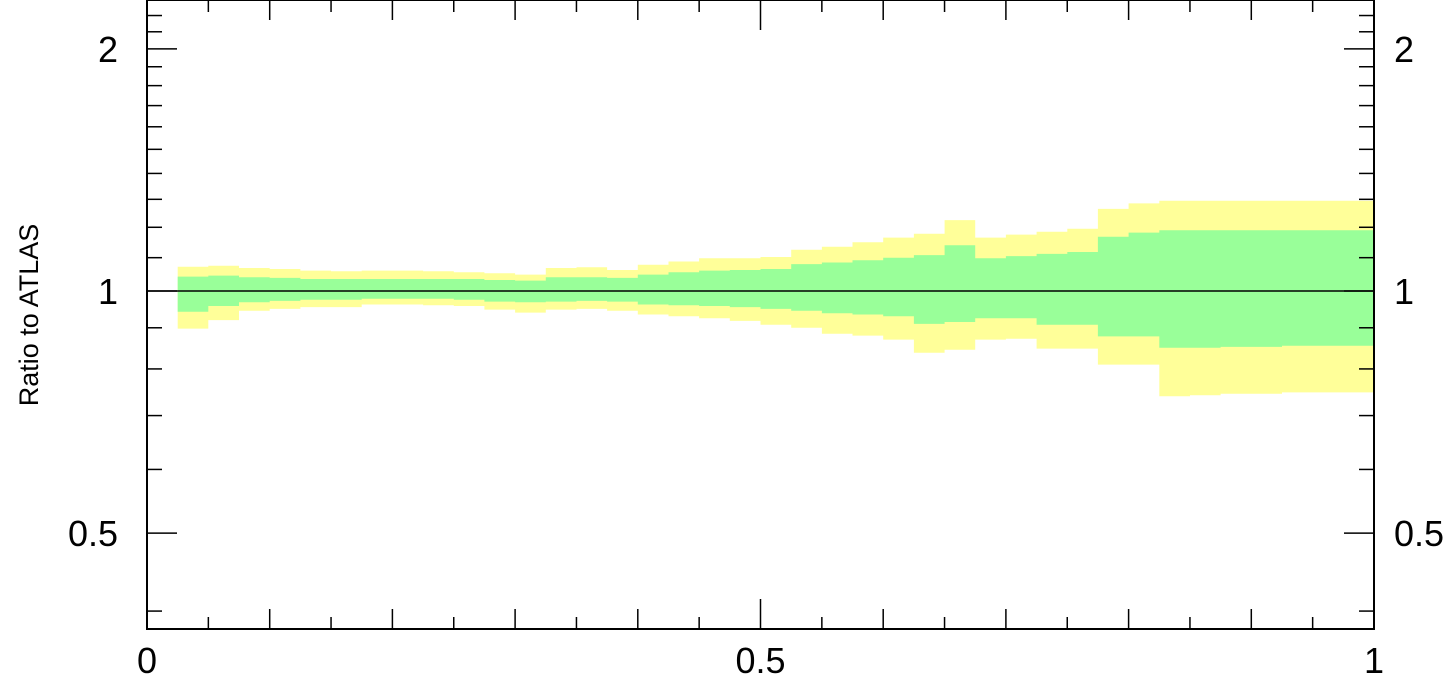 Image resolution: width=1451 pixels, height=689 pixels. What do you see at coordinates (147, 660) in the screenshot?
I see `x-tick-label: 0` at bounding box center [147, 660].